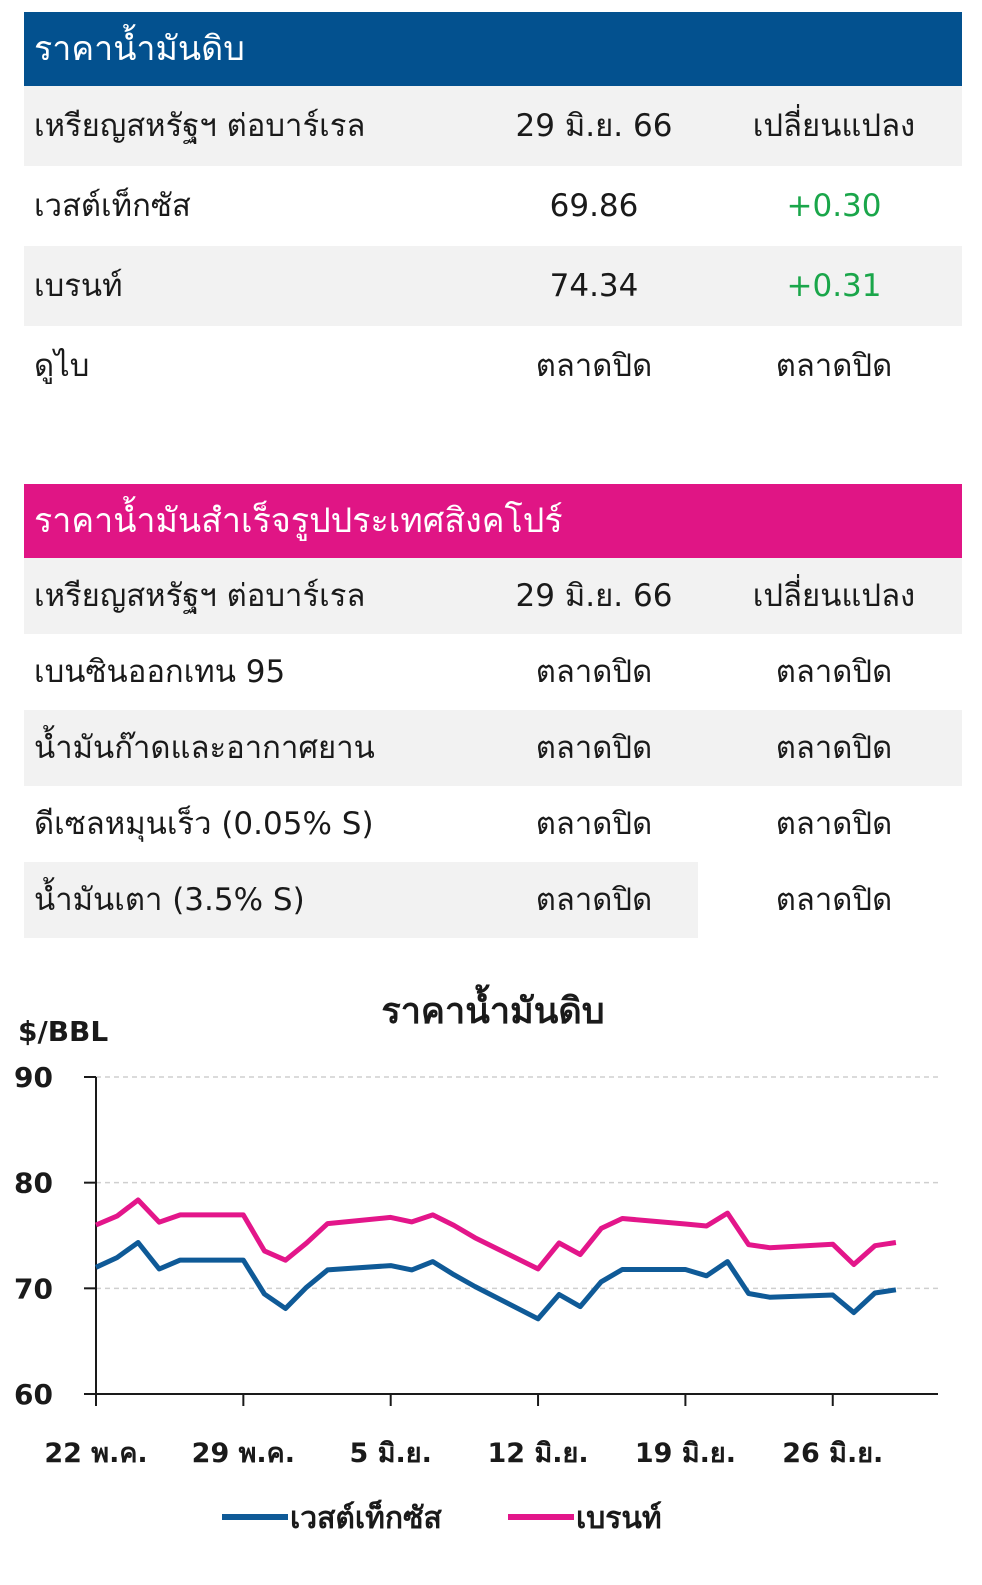 This screenshot has height=1585, width=982. I want to click on row-name: เวสต์เท็กซัส, so click(112, 206).